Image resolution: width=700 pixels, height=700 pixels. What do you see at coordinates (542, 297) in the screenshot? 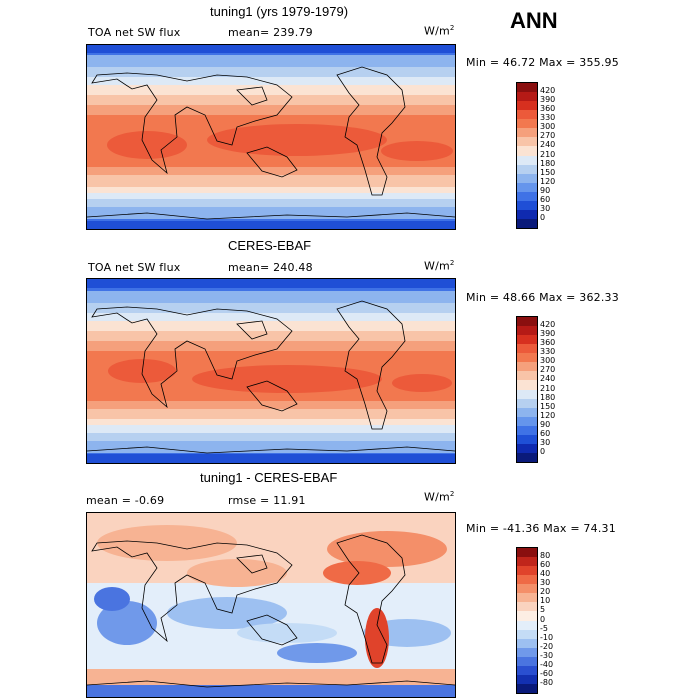
I see `panel2-minmax: Min = 48.66 Max = 362.33` at bounding box center [542, 297].